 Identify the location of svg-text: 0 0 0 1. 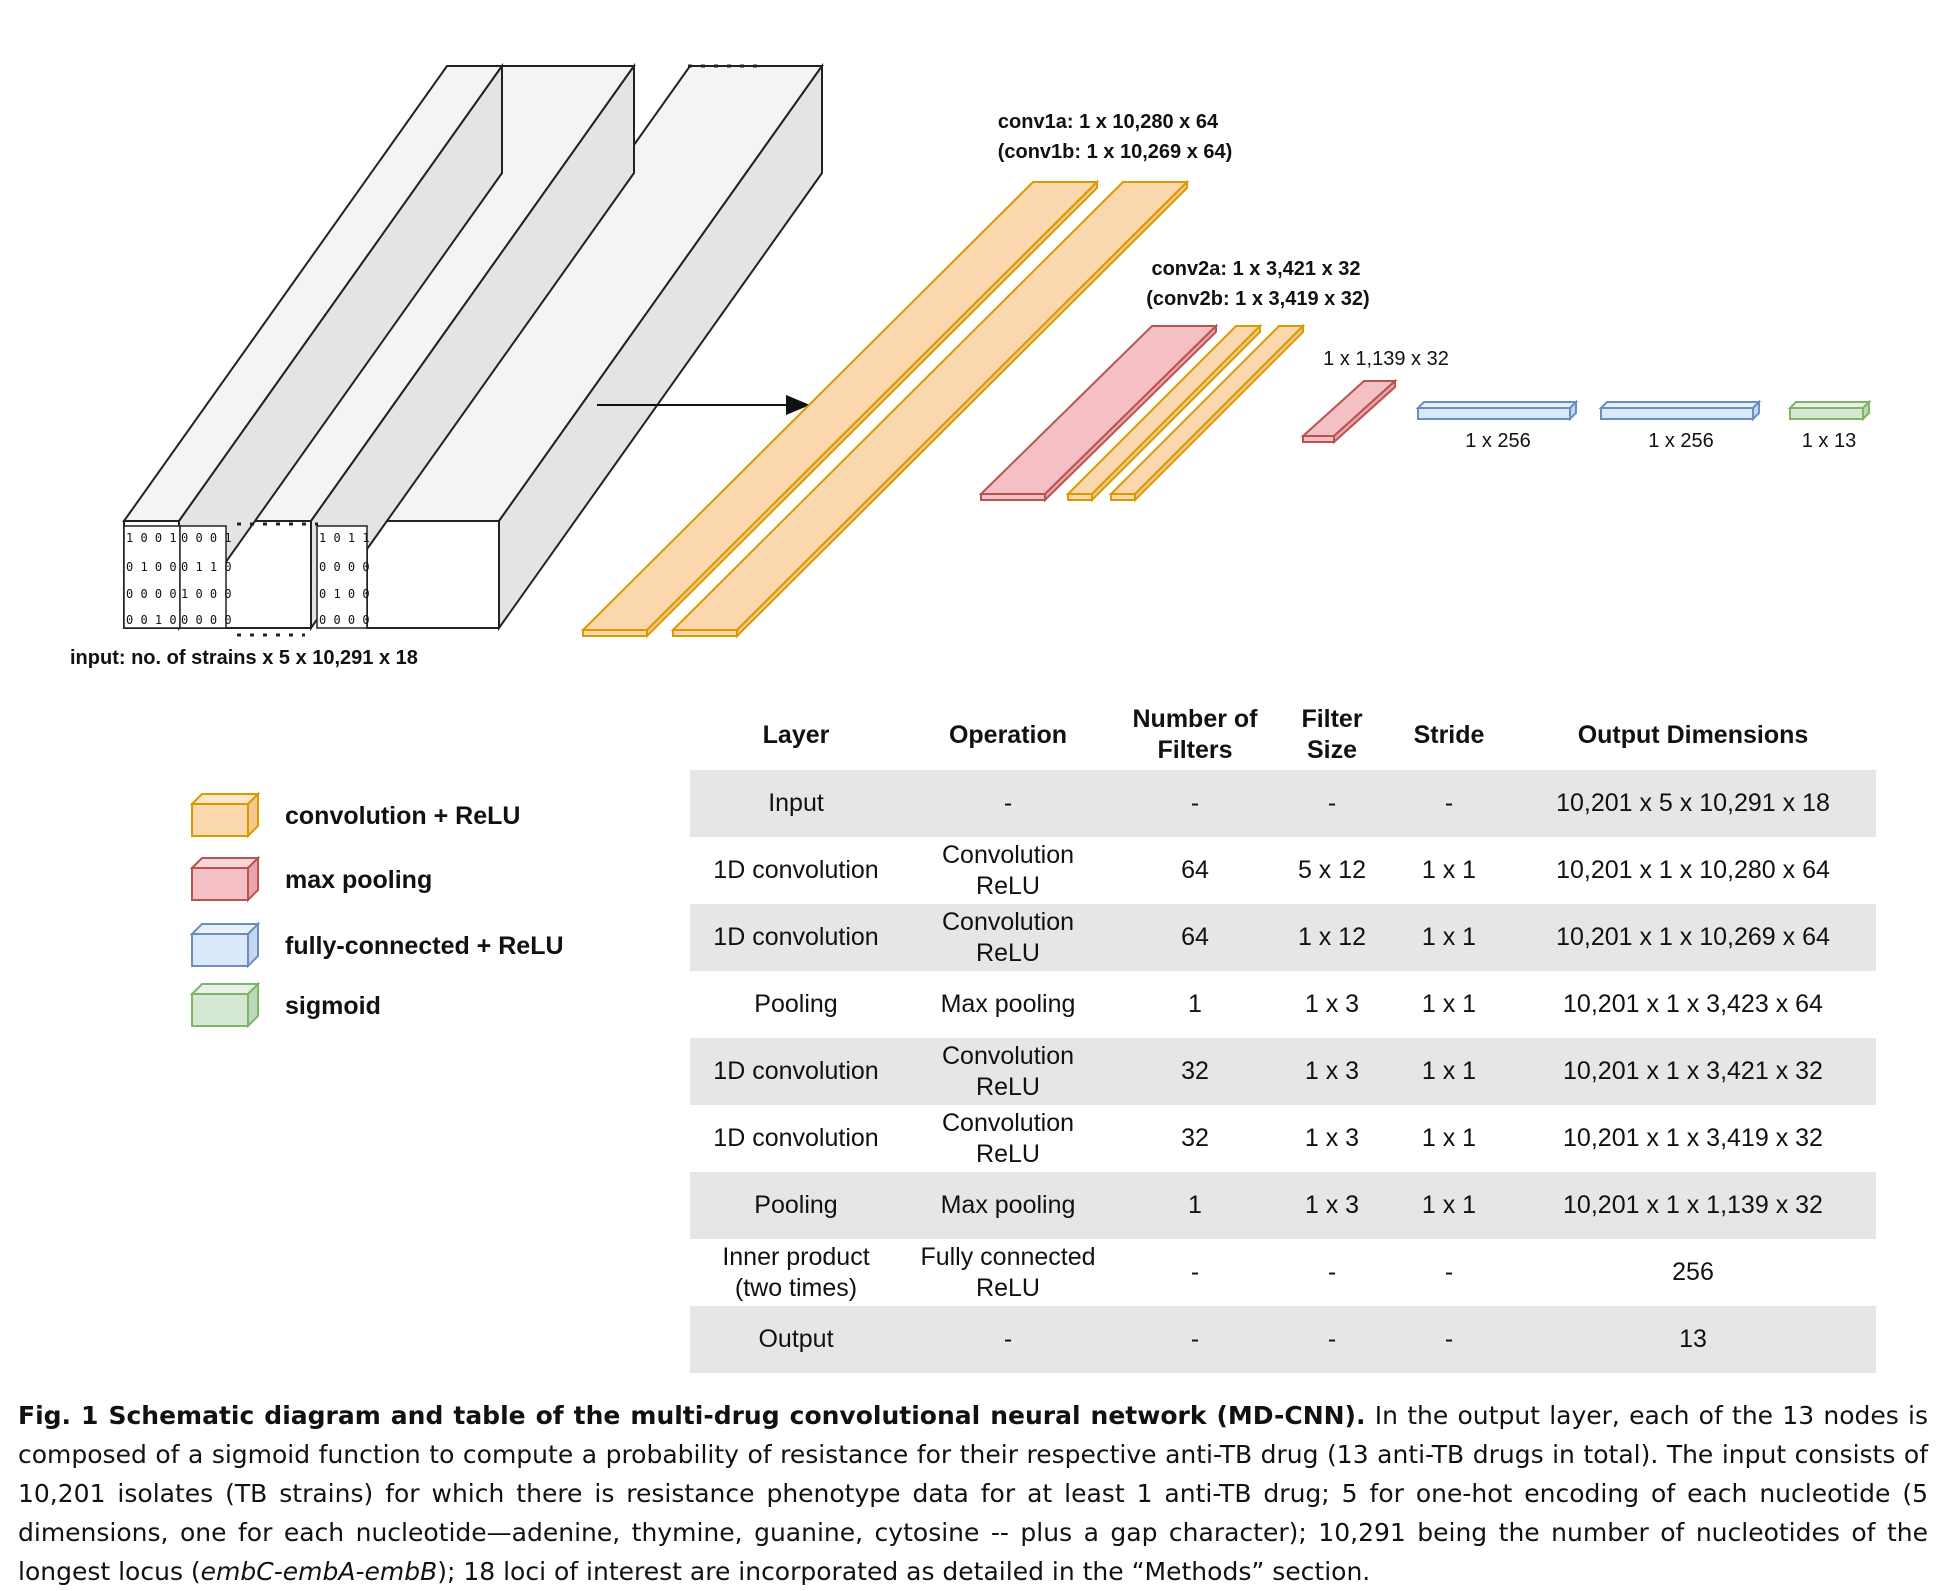
(206, 538).